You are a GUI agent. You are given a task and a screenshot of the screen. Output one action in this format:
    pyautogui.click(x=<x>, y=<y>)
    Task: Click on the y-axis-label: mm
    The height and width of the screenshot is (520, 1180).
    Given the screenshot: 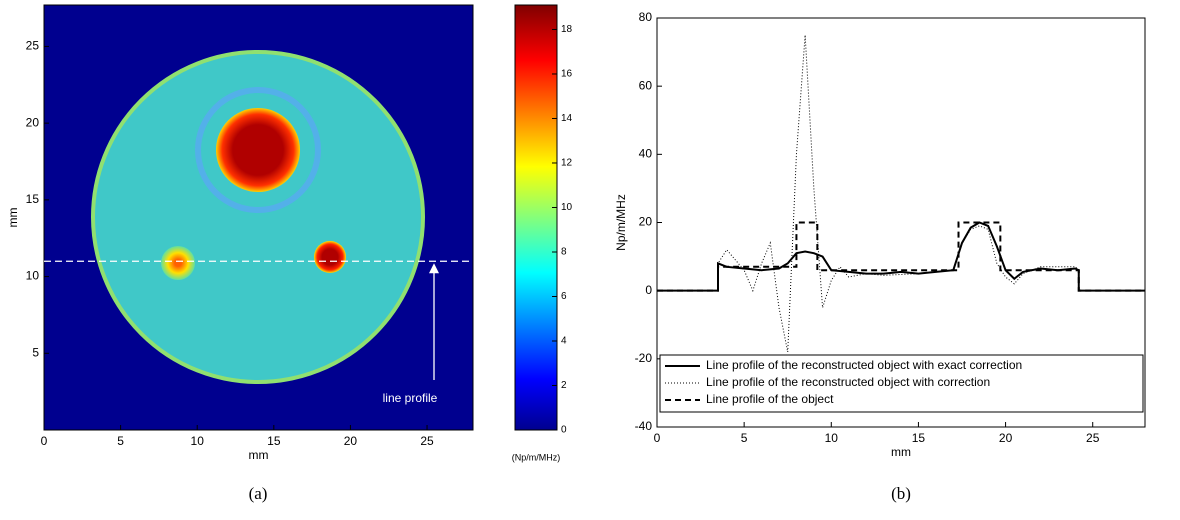 What is the action you would take?
    pyautogui.click(x=13, y=218)
    